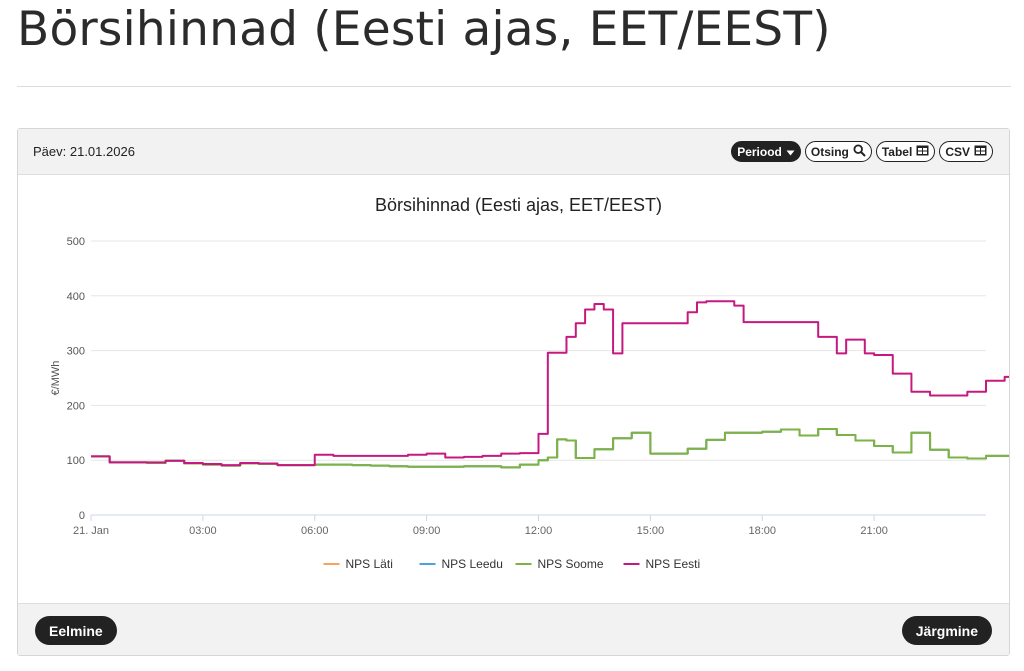 The height and width of the screenshot is (671, 1024). I want to click on y-tick-label: 0, so click(82, 516).